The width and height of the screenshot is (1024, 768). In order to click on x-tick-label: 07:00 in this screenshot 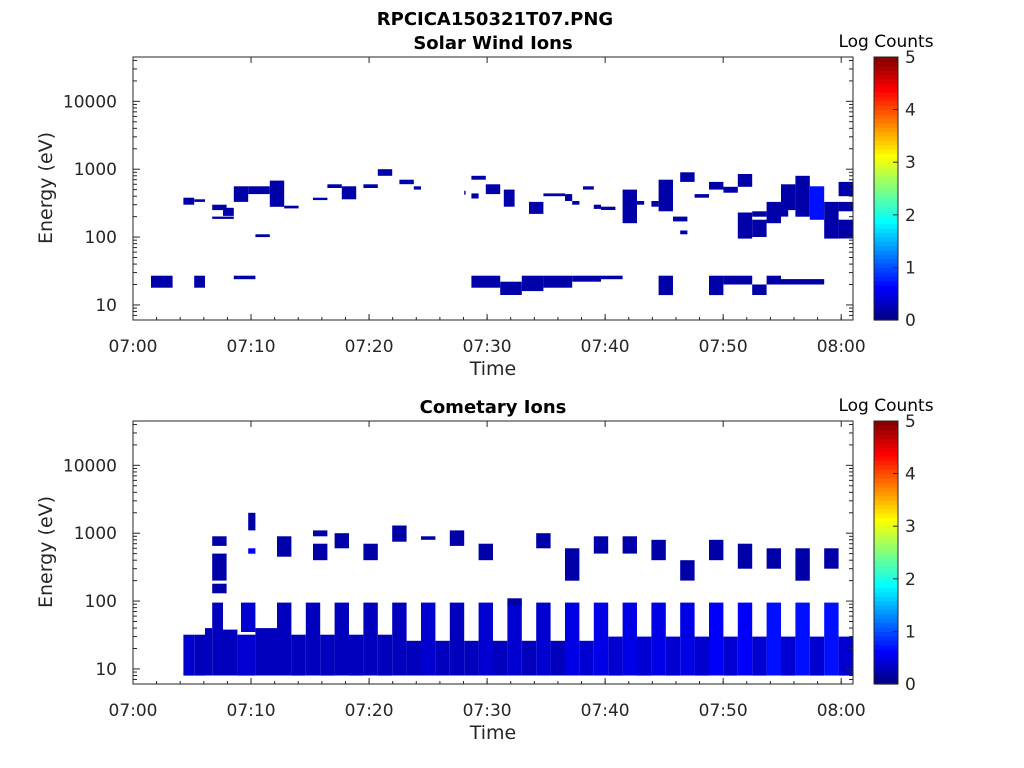, I will do `click(133, 347)`.